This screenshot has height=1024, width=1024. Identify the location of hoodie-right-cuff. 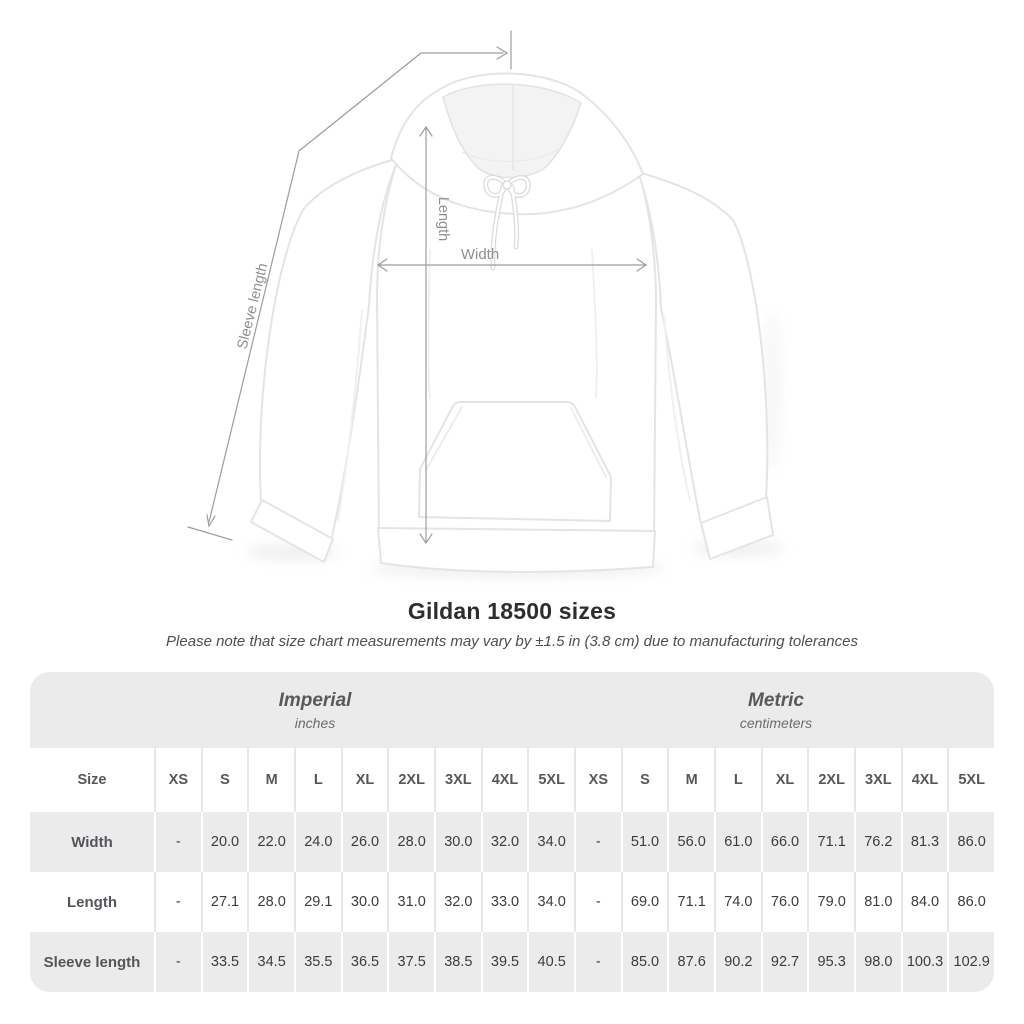
(737, 528).